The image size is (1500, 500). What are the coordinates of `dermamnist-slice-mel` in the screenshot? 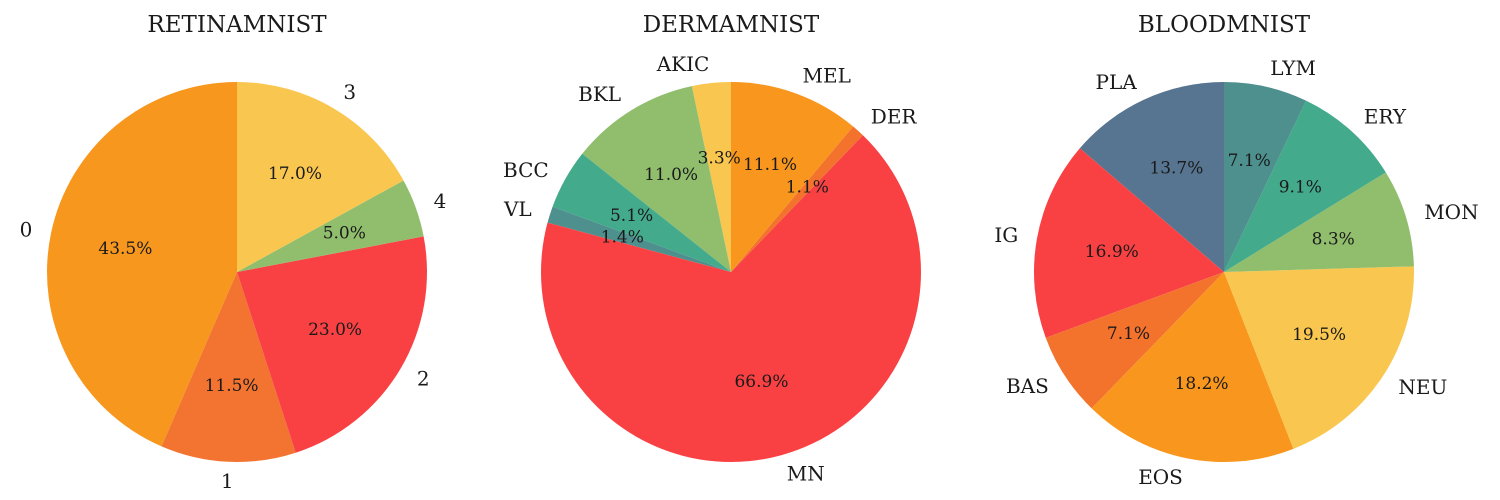 It's located at (792, 177).